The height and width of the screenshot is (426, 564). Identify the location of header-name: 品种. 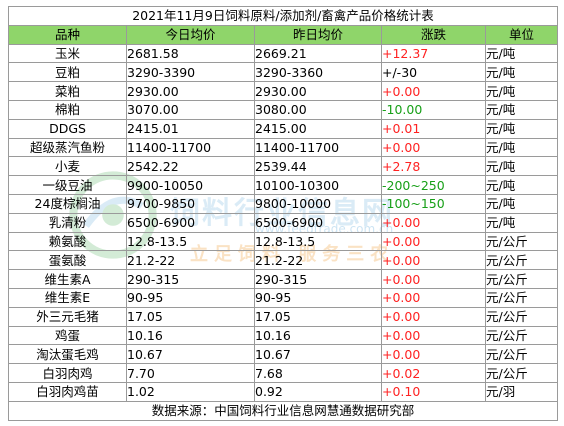
(67, 34).